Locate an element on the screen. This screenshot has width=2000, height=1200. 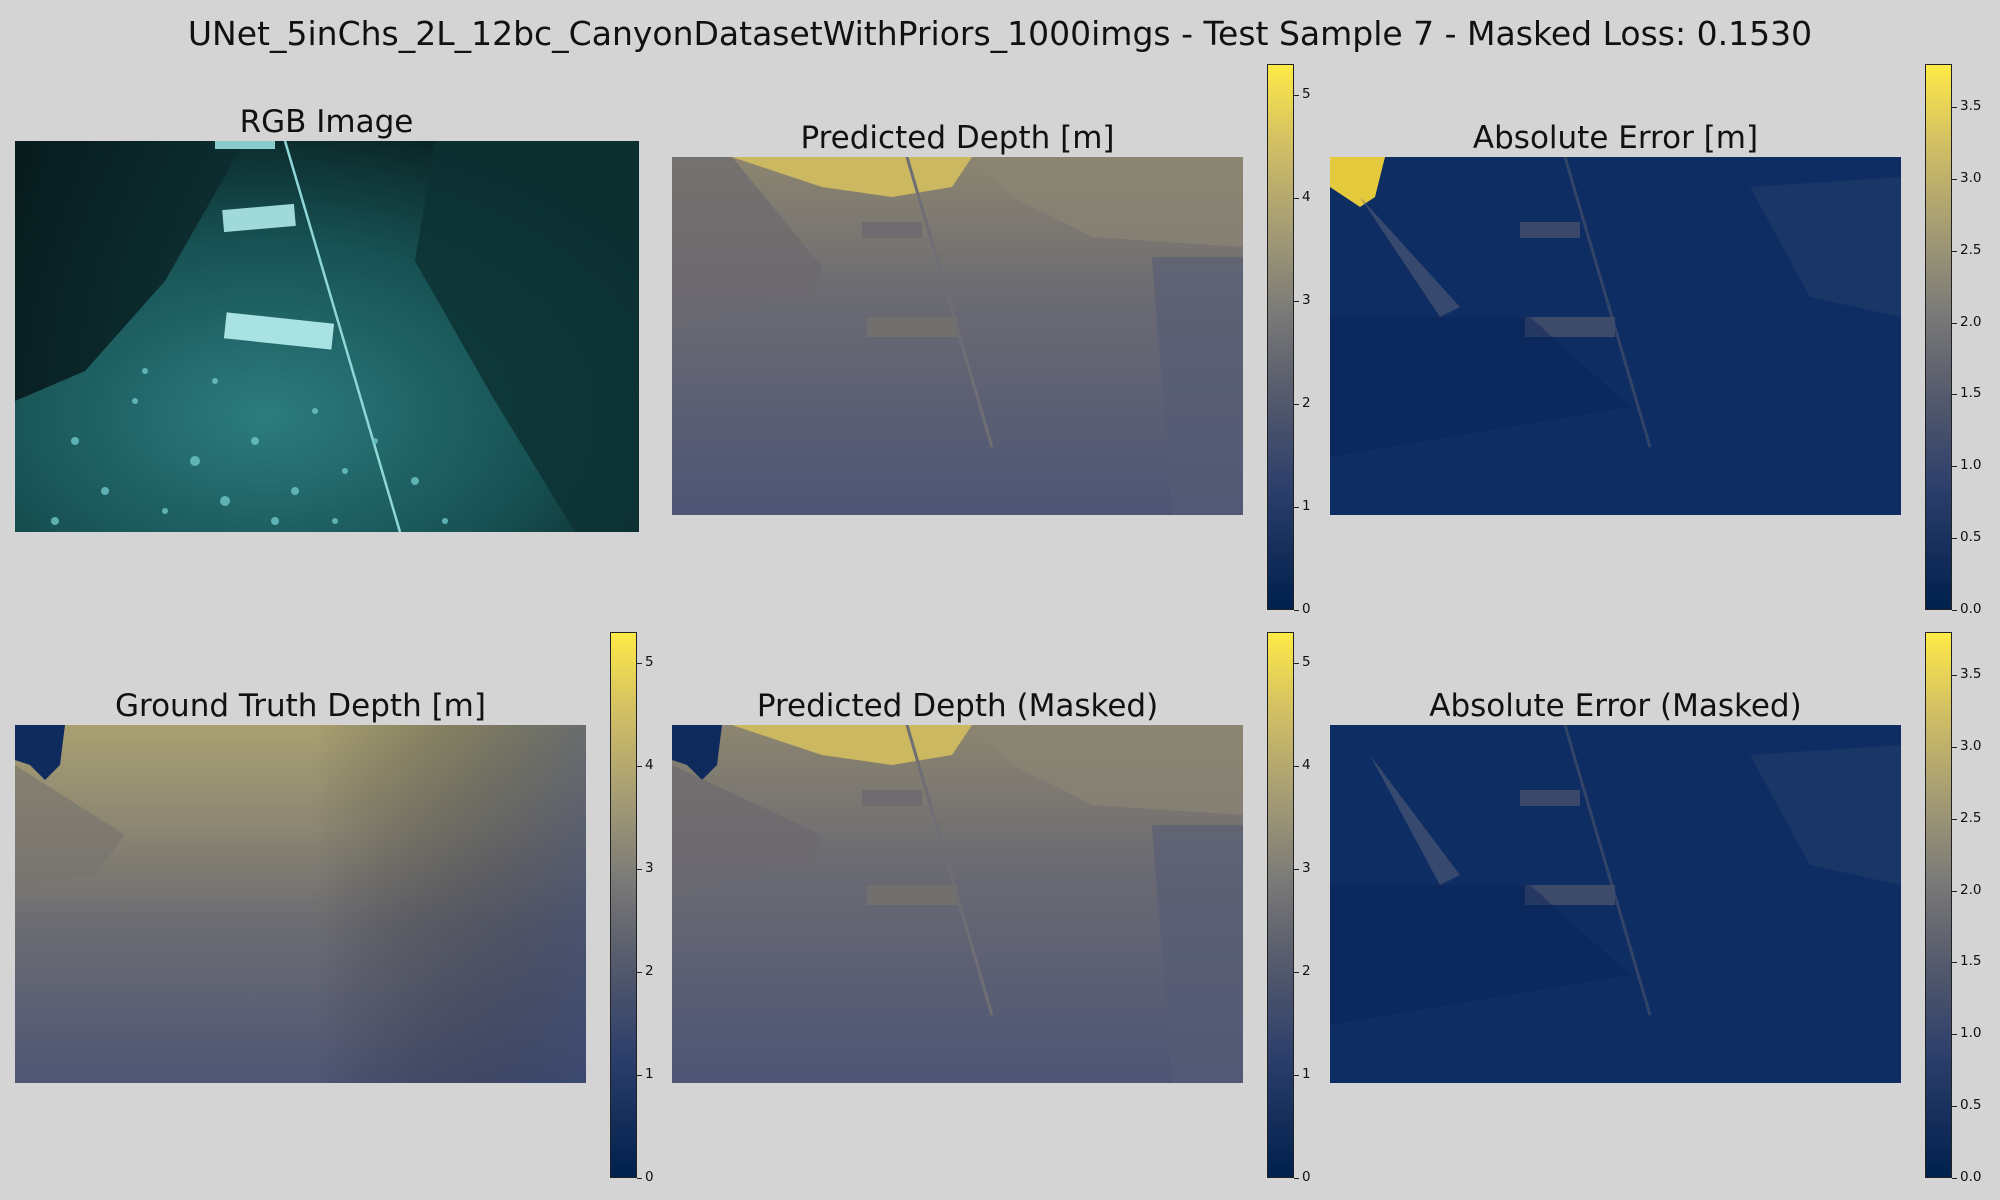
colorbar-tick-label-gt: 3 is located at coordinates (649, 868).